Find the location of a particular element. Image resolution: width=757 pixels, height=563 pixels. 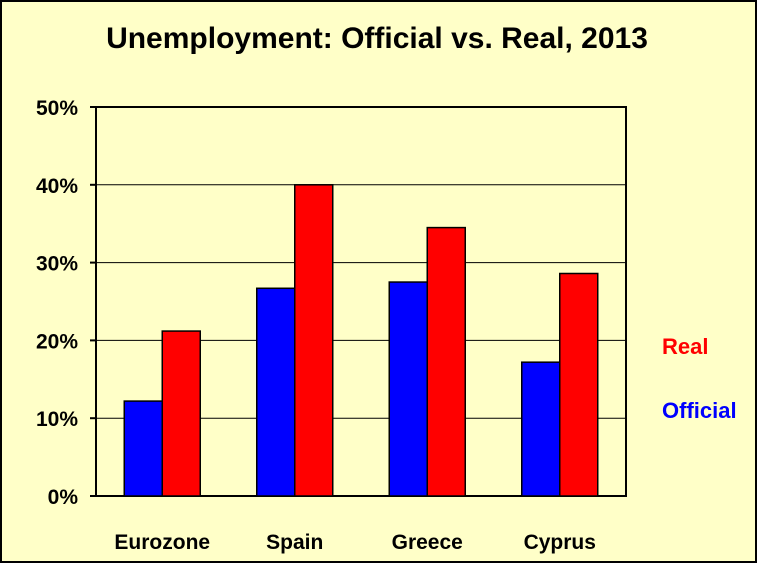

x-category-label: Cyprus is located at coordinates (560, 542).